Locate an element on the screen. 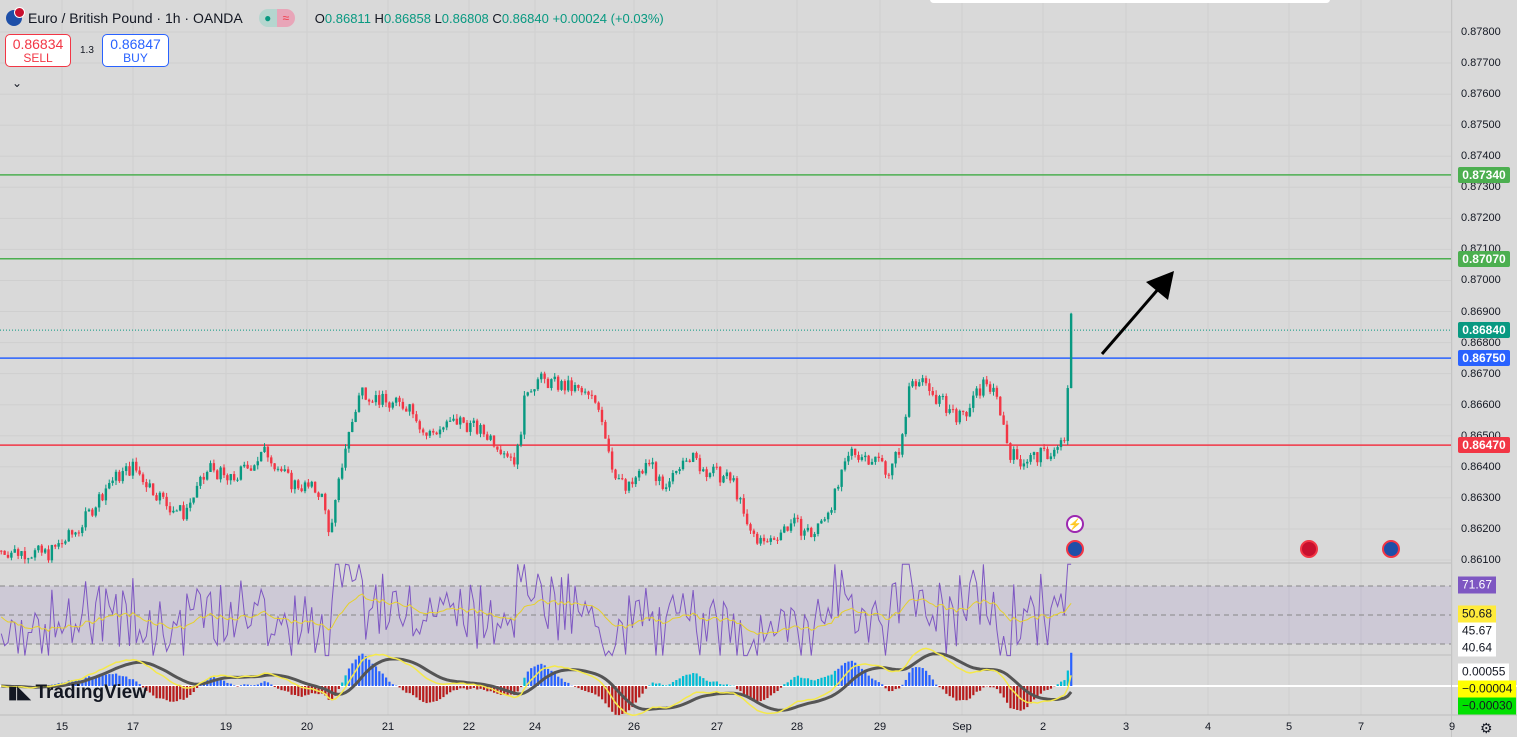  time-tick: 4 is located at coordinates (1208, 727).